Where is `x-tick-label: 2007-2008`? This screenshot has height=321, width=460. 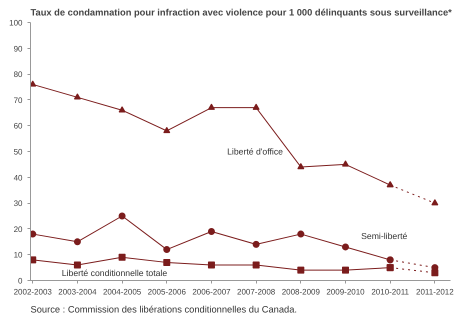
x-tick-label: 2007-2008 is located at coordinates (256, 292).